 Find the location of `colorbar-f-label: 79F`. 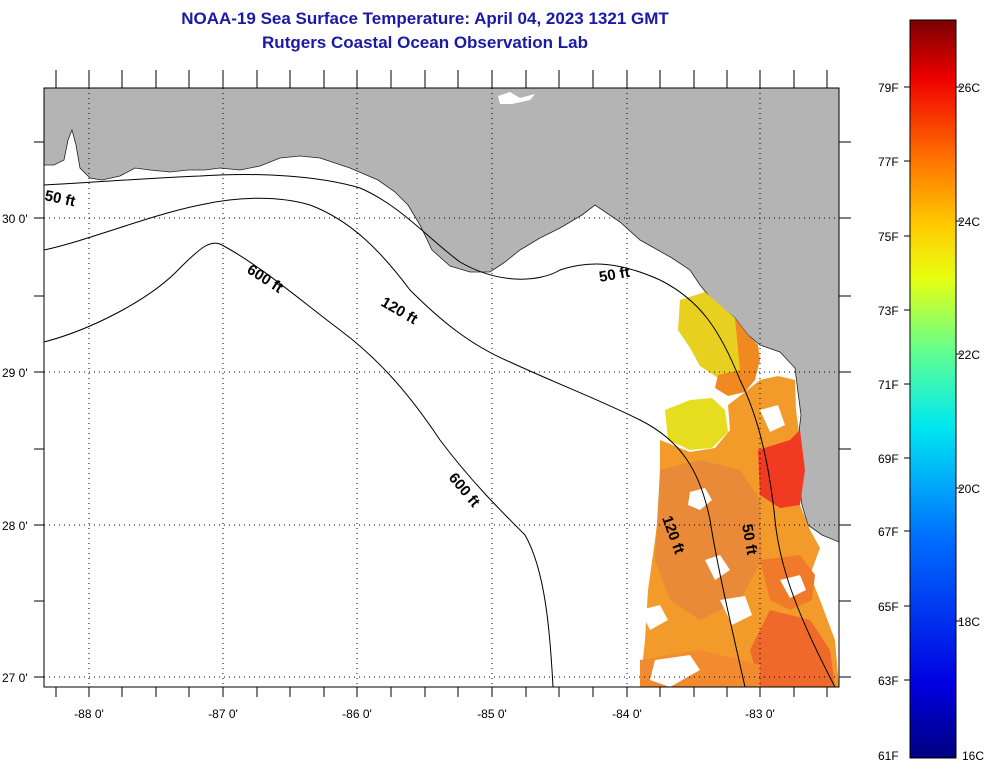

colorbar-f-label: 79F is located at coordinates (888, 88).